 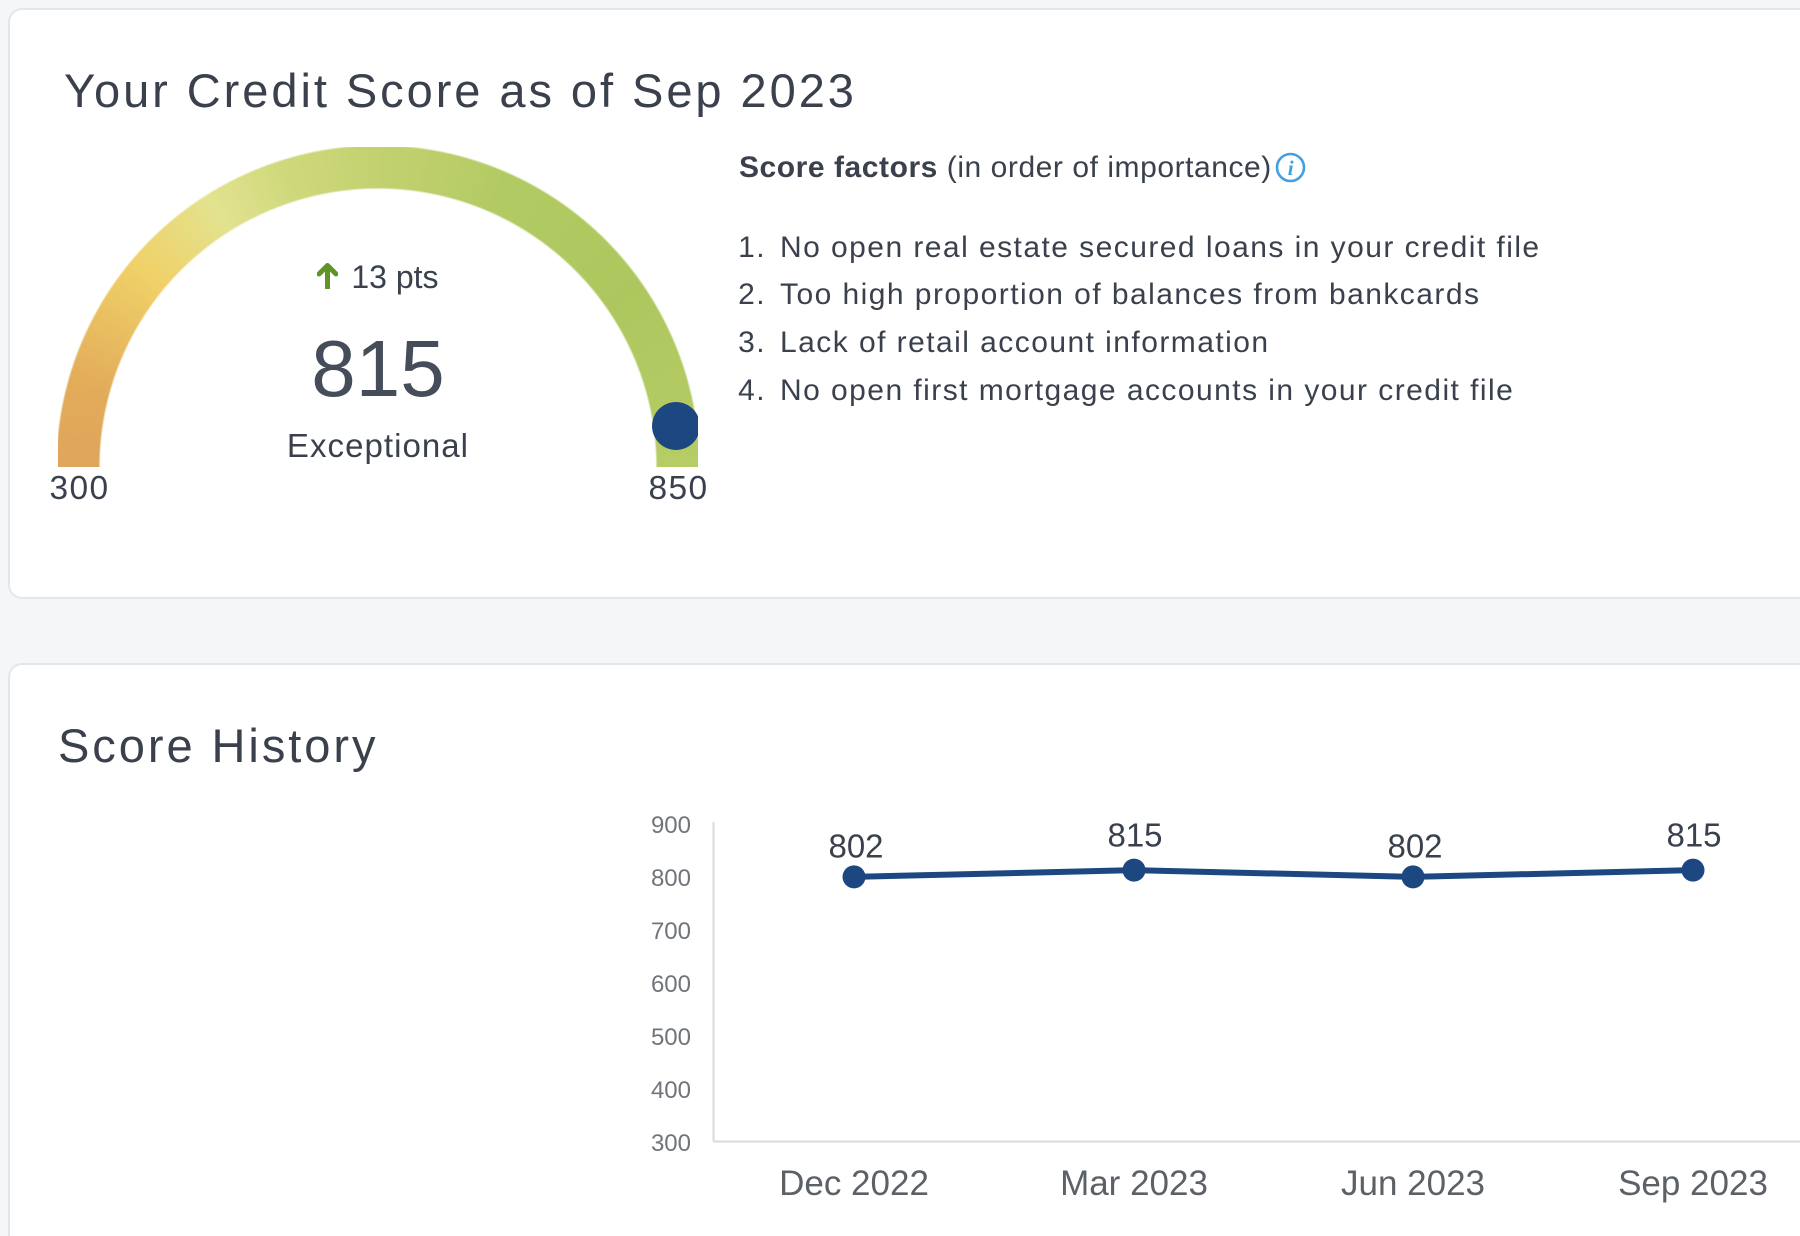 What do you see at coordinates (671, 878) in the screenshot?
I see `svg-text: 800` at bounding box center [671, 878].